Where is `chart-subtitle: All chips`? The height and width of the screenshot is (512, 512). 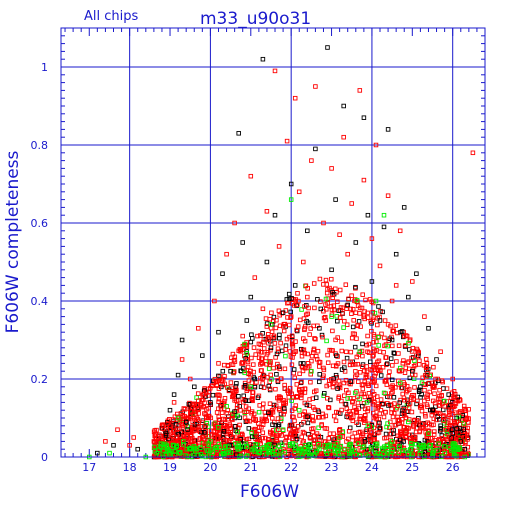 chart-subtitle: All chips is located at coordinates (111, 16).